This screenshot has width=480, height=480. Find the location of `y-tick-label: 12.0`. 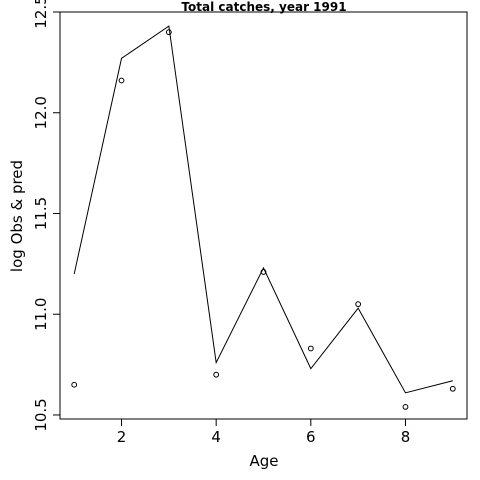

y-tick-label: 12.0 is located at coordinates (41, 112).